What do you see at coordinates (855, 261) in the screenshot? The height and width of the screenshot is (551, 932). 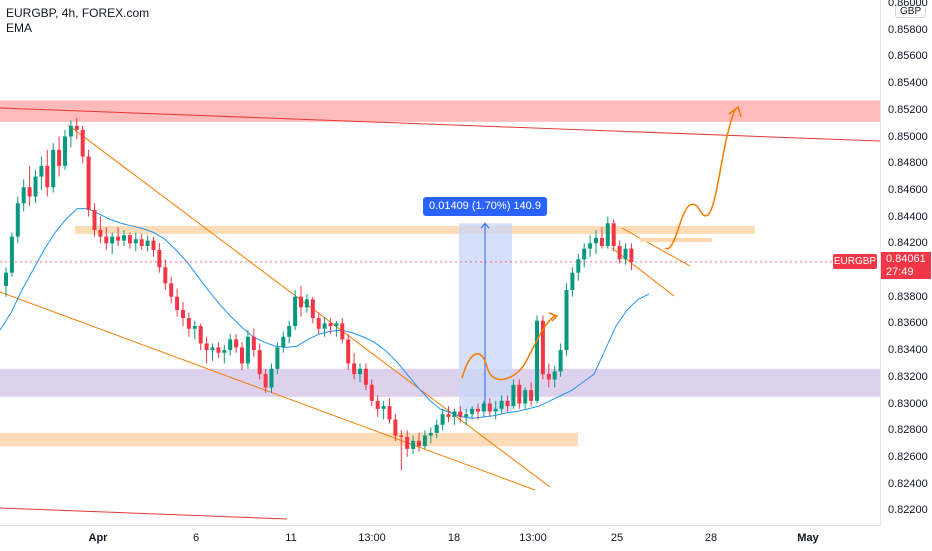 I see `symbol-price-label: EURGBP` at bounding box center [855, 261].